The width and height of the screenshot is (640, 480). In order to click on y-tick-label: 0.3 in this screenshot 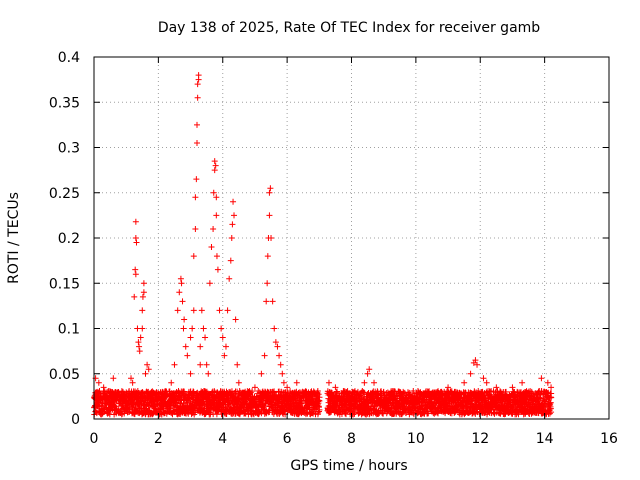, I will do `click(69, 149)`.